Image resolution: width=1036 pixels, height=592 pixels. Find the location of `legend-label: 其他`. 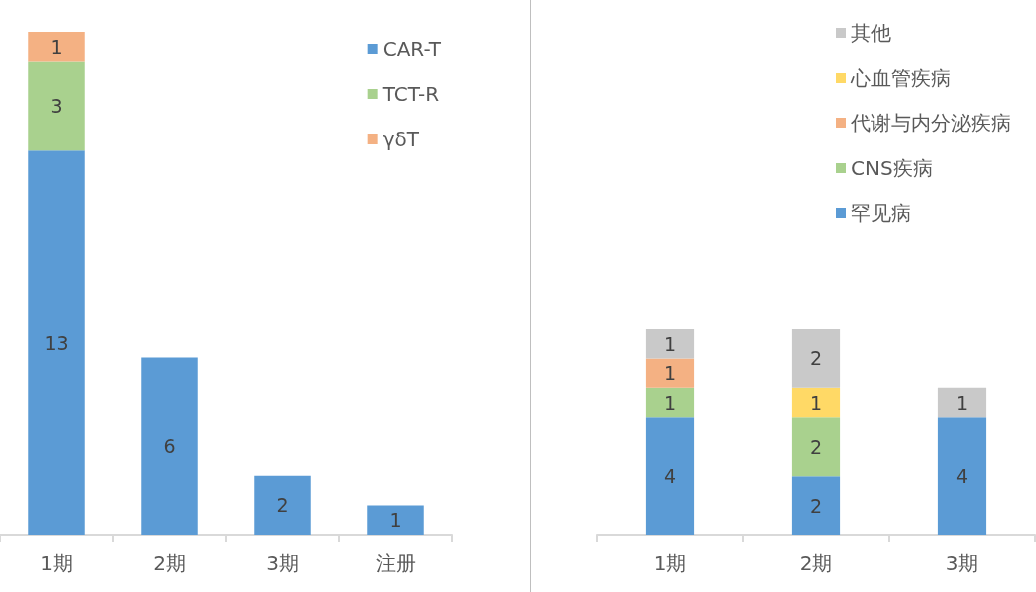

legend-label: 其他 is located at coordinates (871, 33).